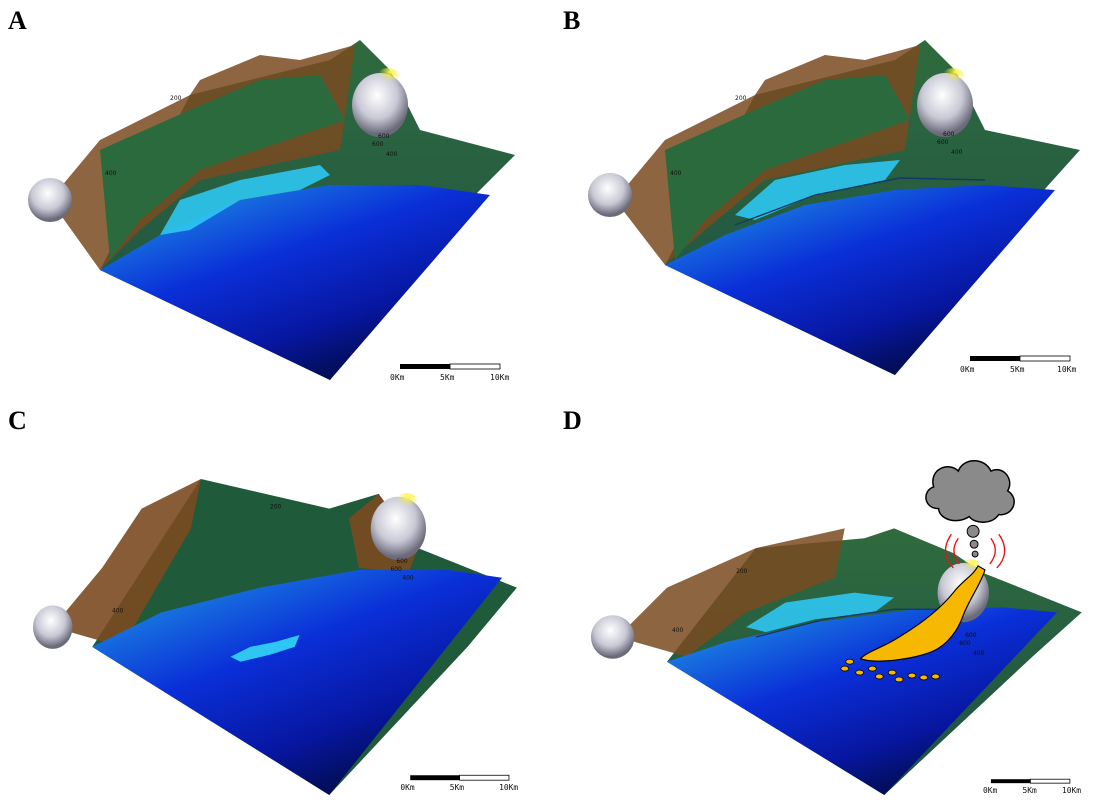  Describe the element at coordinates (913, 624) in the screenshot. I see `lava-flow-icon` at that location.